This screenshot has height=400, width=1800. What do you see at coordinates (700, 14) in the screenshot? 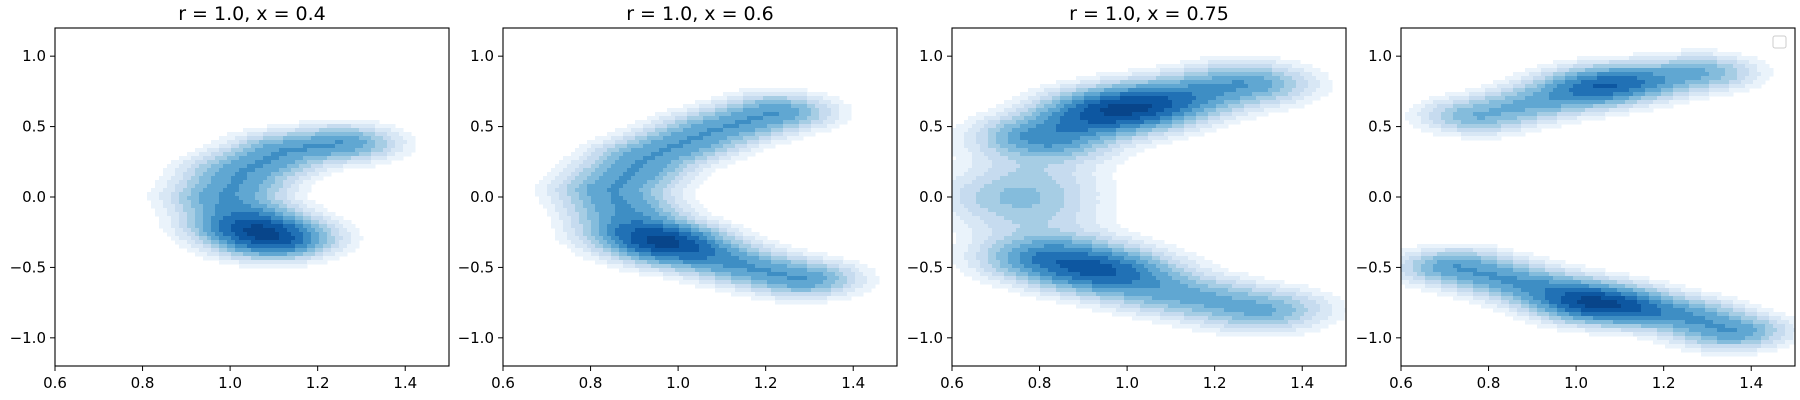
I see `subplot-title: r = 1.0, x = 0.6` at bounding box center [700, 14].